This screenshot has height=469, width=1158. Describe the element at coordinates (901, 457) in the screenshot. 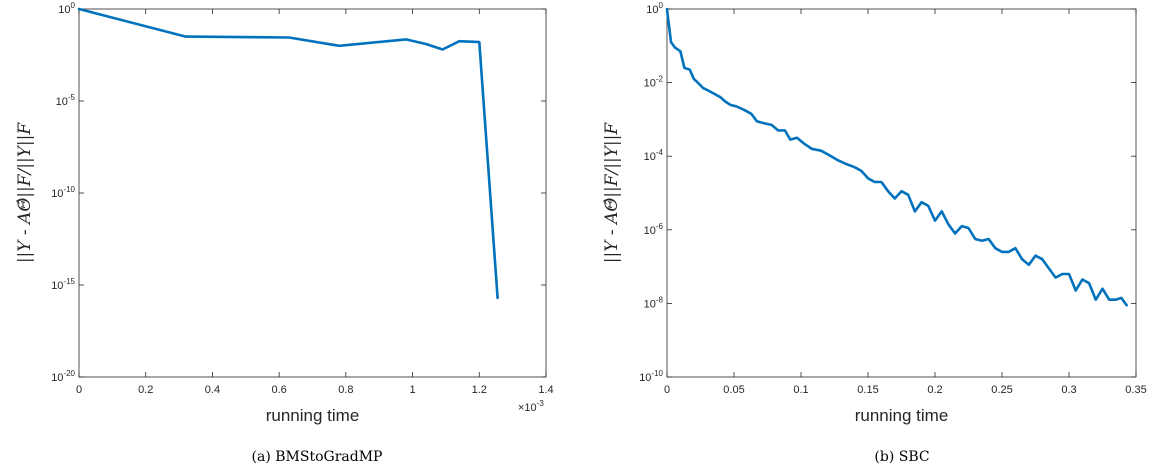

I see `figure-caption: (b) SBC` at that location.